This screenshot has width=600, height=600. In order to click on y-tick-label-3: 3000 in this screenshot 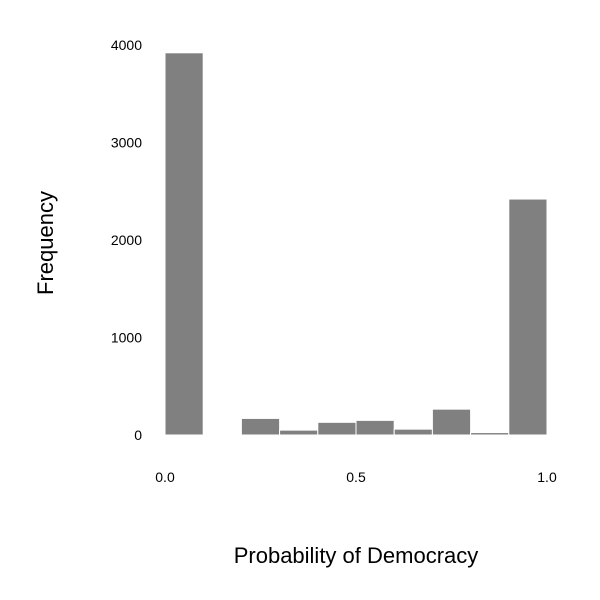, I will do `click(126, 143)`.